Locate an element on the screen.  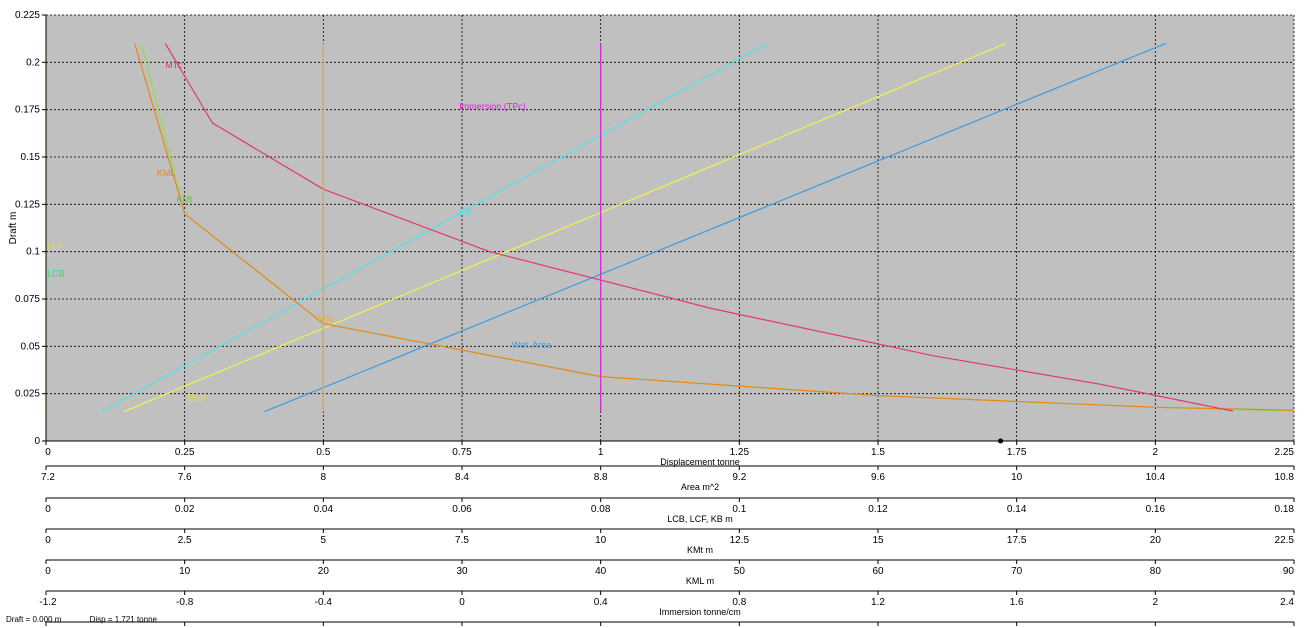
x-tick-label: 1 is located at coordinates (601, 452).